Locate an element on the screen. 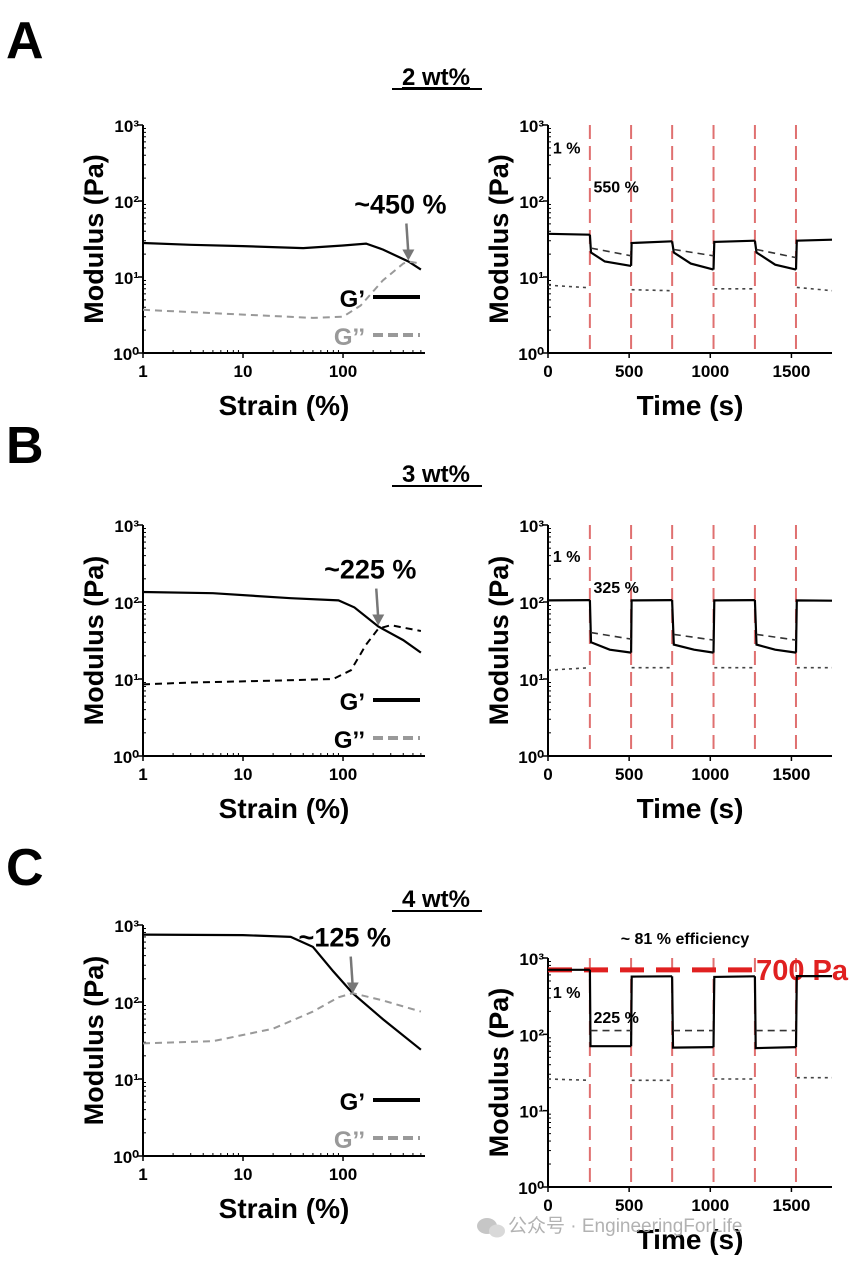 The height and width of the screenshot is (1262, 865). watermark: 公众号 · EngineeringForLife is located at coordinates (625, 1226).